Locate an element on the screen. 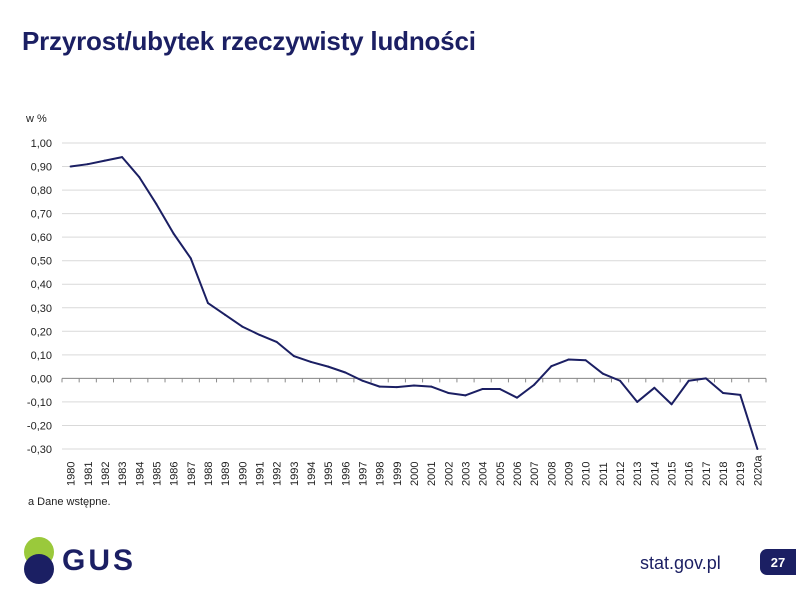  x-tick-label: 1994 is located at coordinates (312, 474).